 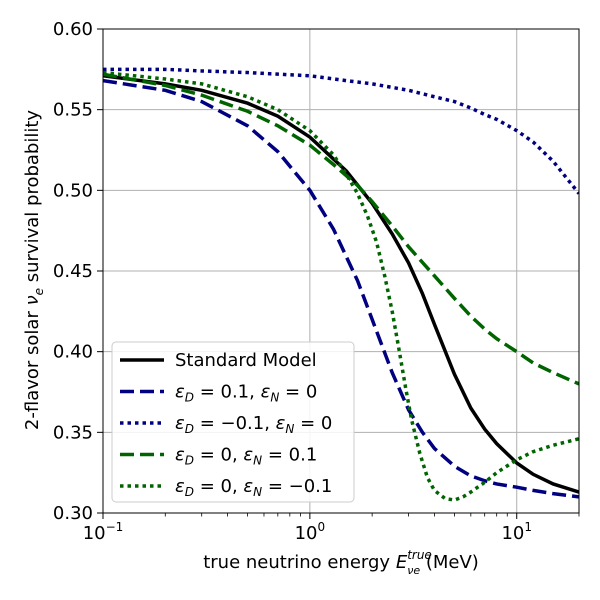 I want to click on y-tick-label: 0.45, so click(x=73, y=271).